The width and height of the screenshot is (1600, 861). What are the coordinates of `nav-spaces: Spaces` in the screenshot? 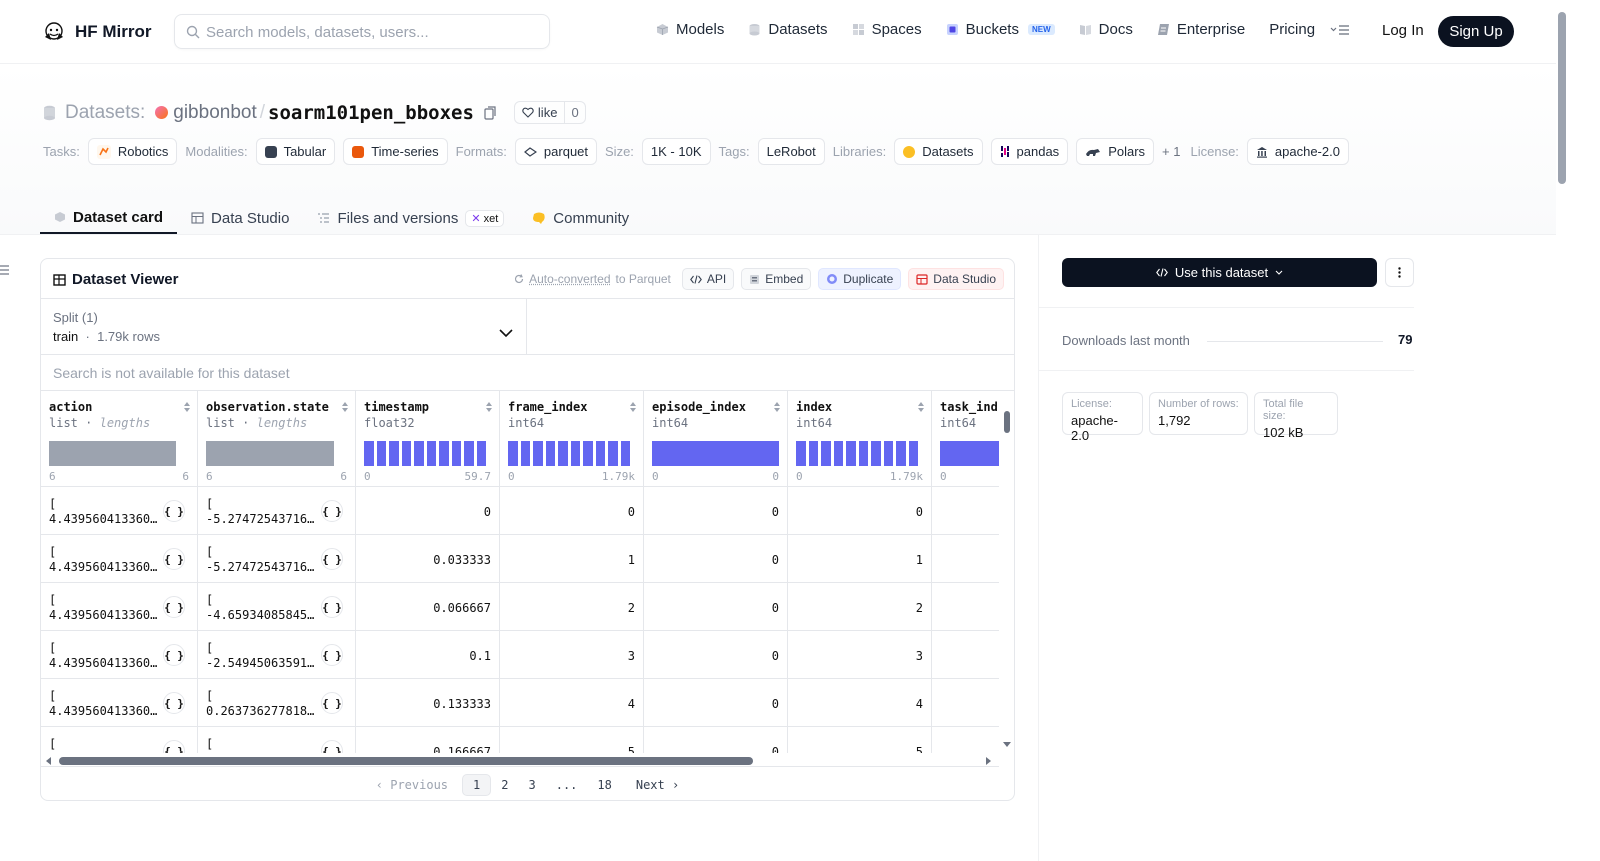 It's located at (887, 29).